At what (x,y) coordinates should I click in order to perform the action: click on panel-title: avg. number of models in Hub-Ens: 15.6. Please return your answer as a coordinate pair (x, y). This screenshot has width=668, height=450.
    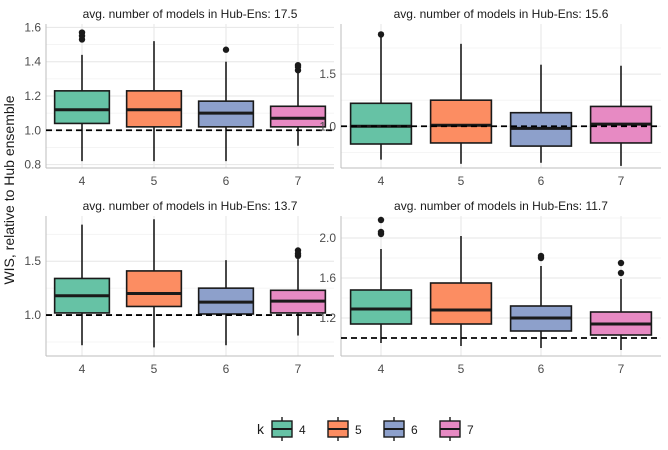
    Looking at the image, I should click on (501, 14).